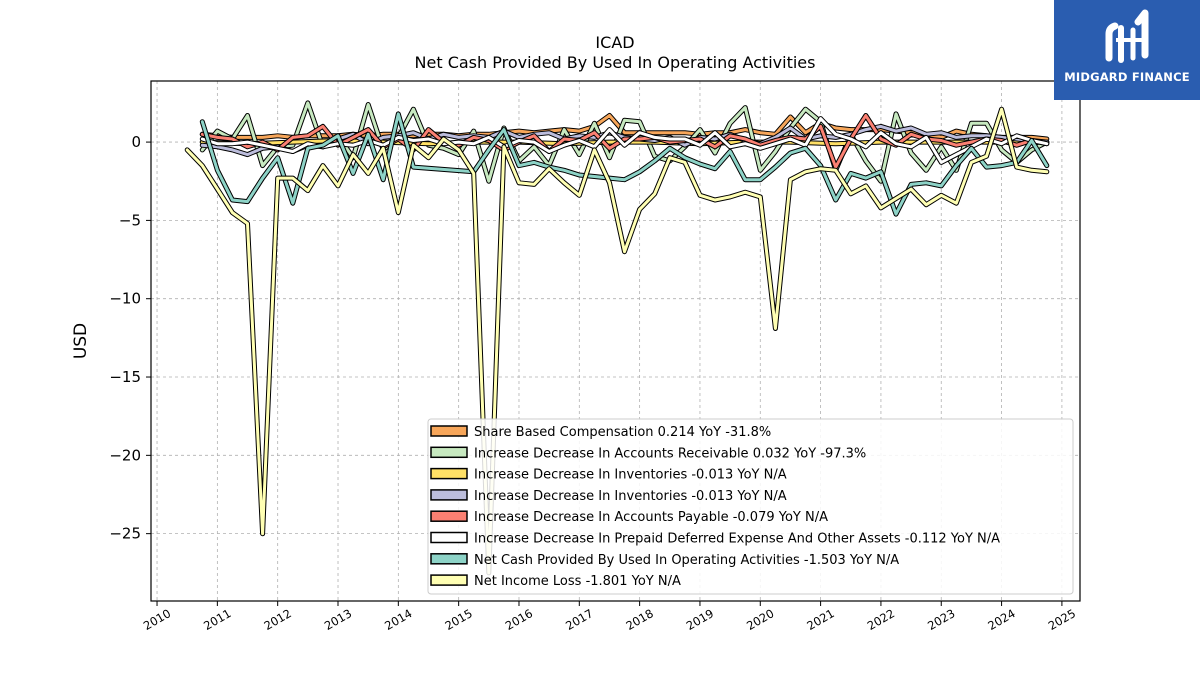  What do you see at coordinates (278, 619) in the screenshot?
I see `x-tick-label: 2012` at bounding box center [278, 619].